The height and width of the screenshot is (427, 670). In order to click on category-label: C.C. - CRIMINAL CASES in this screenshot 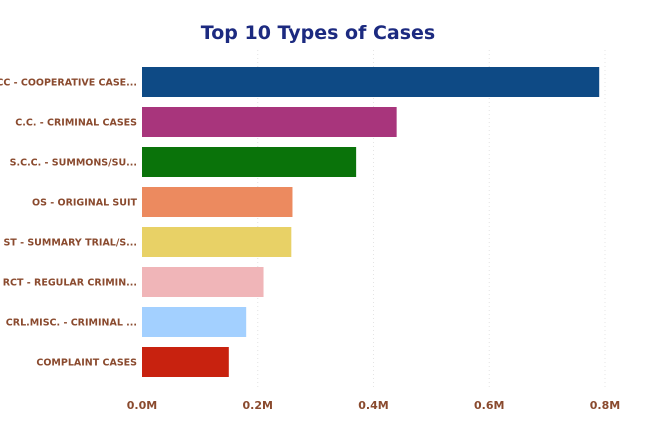, I will do `click(76, 123)`.